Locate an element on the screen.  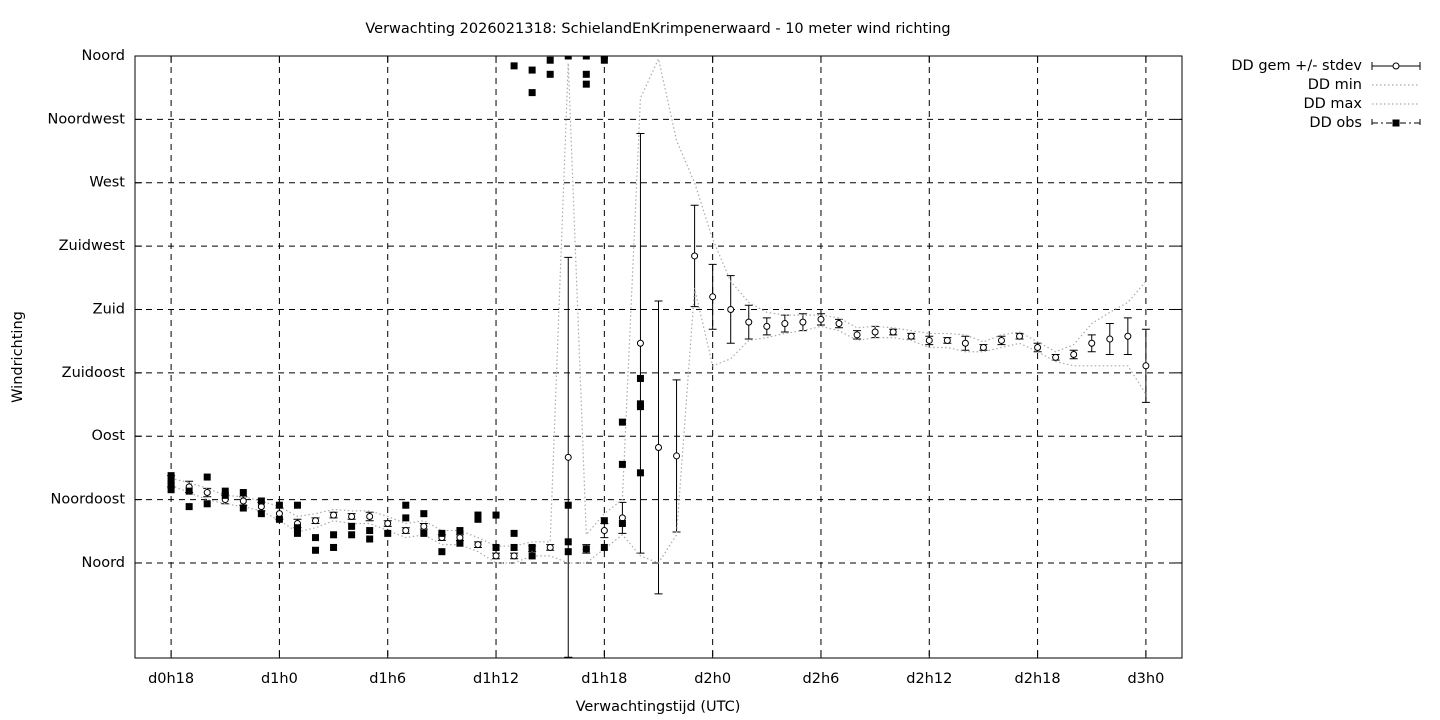
y-tick-label: Oost is located at coordinates (108, 436).